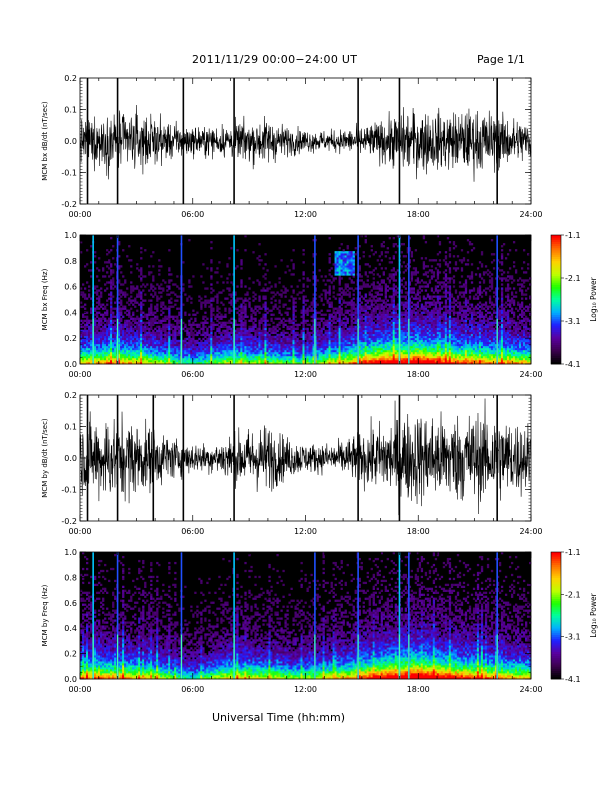 This screenshot has height=792, width=612. I want to click on y-tick-label: 0.4, so click(70, 312).